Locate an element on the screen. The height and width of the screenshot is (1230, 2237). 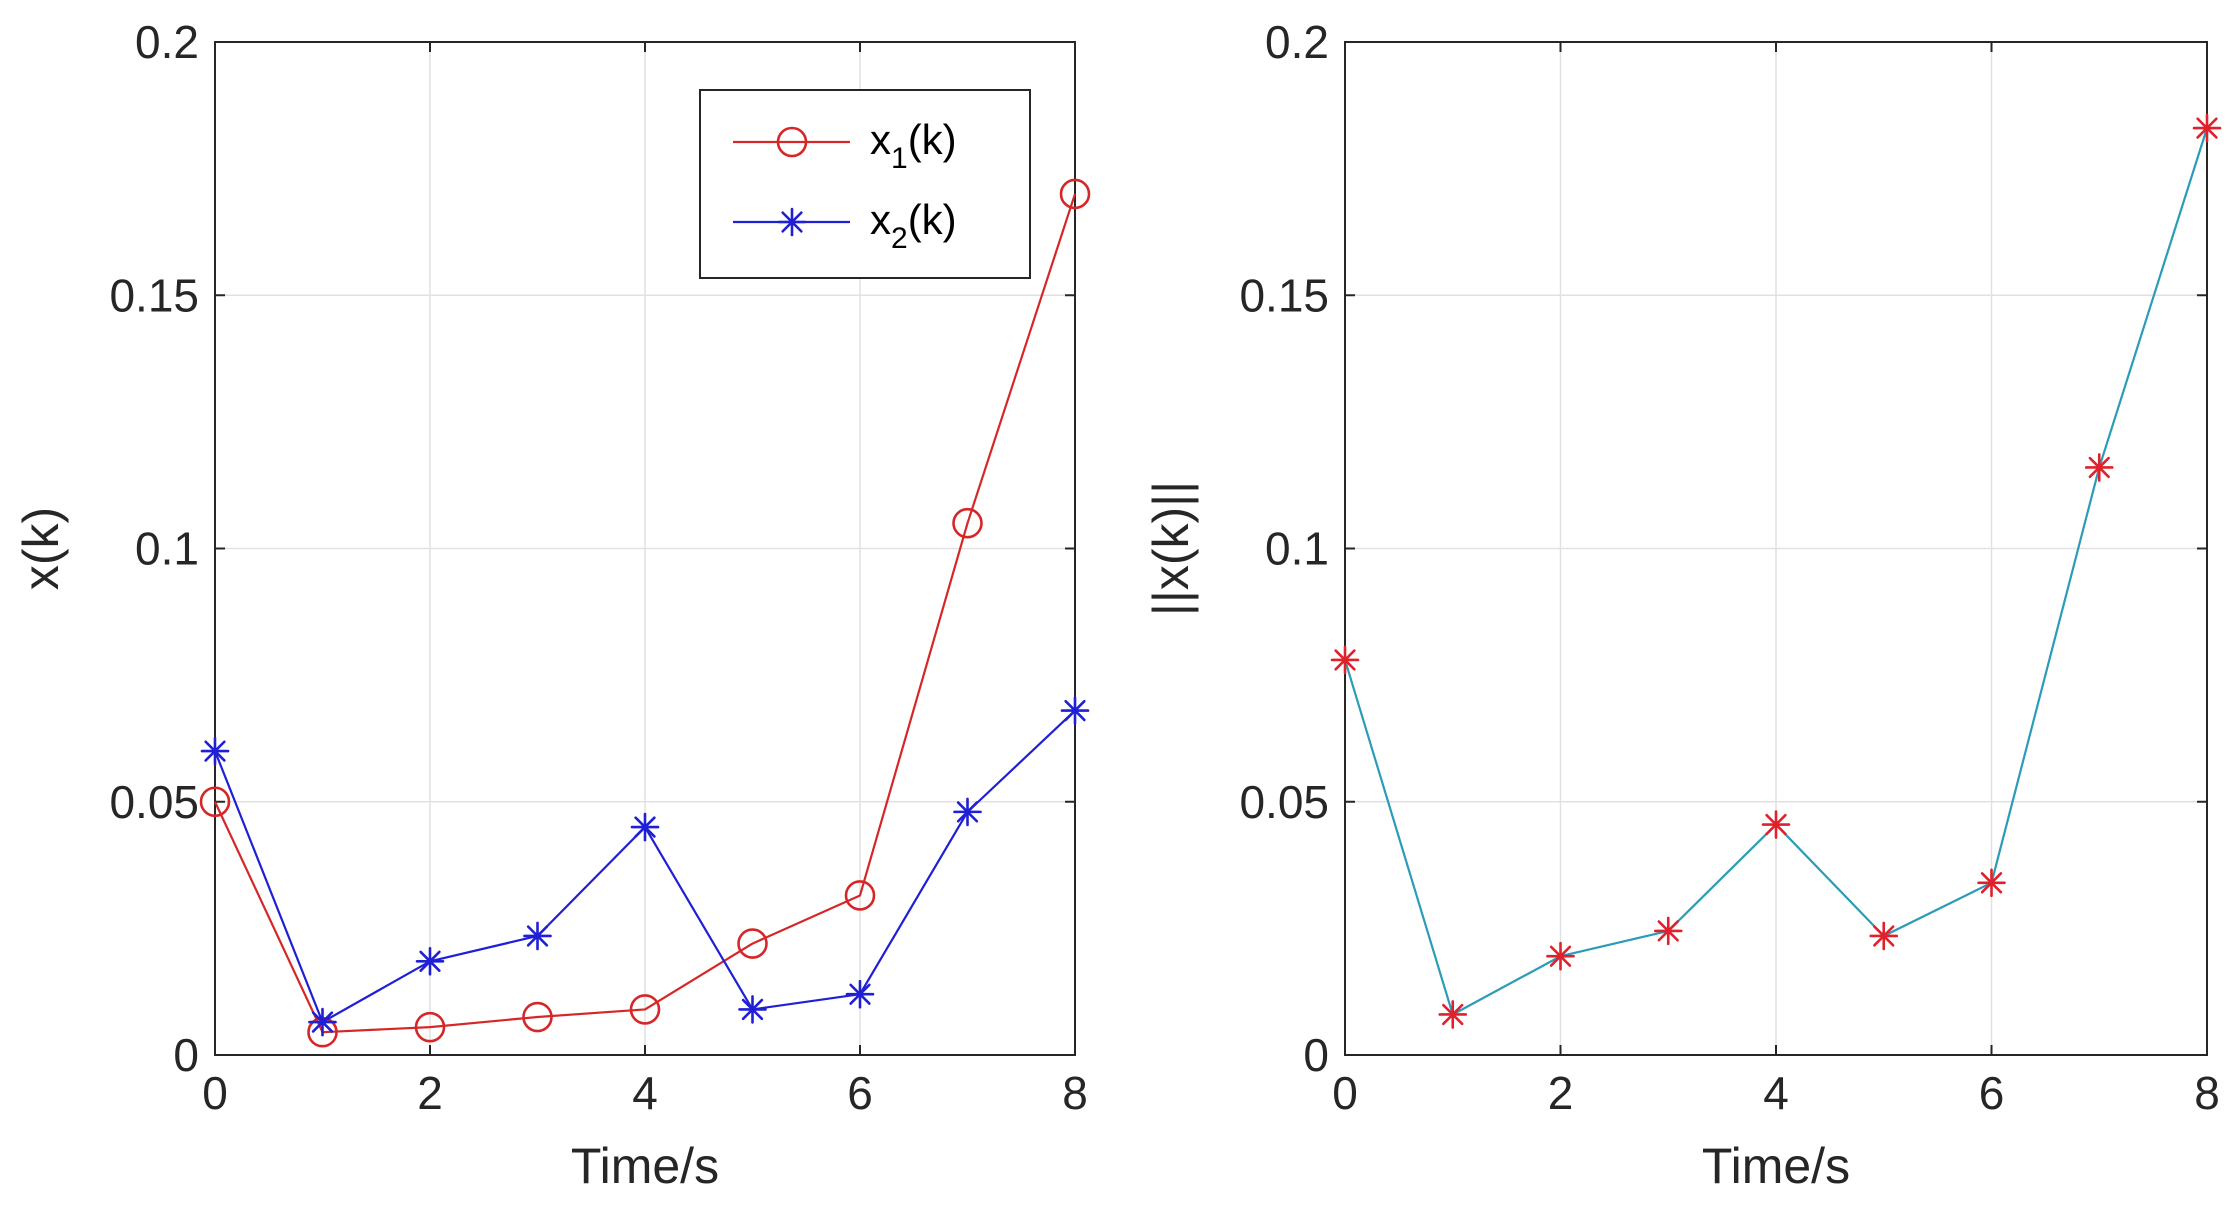
legend-box is located at coordinates (865, 184).